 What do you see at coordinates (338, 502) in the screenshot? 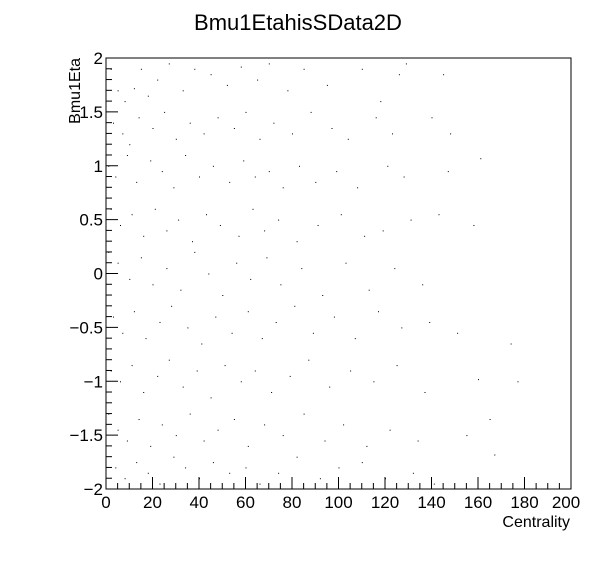
I see `x-tick-label: 100` at bounding box center [338, 502].